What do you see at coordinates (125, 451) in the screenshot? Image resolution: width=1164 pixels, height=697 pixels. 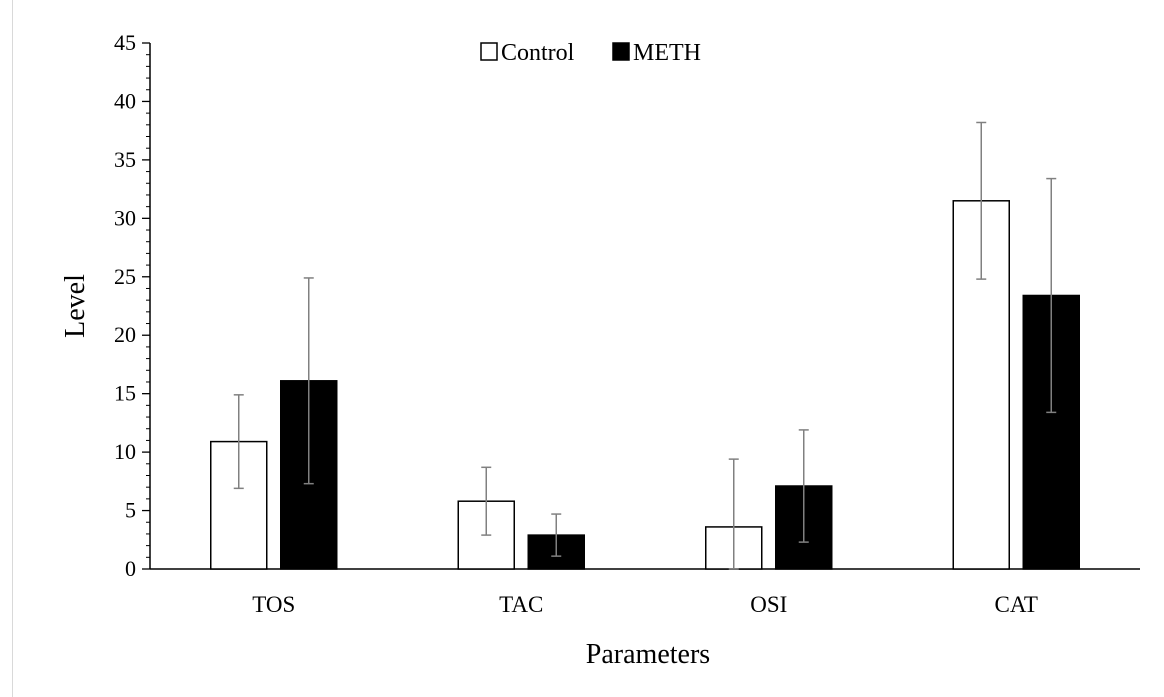 I see `y-tick-label: 10` at bounding box center [125, 451].